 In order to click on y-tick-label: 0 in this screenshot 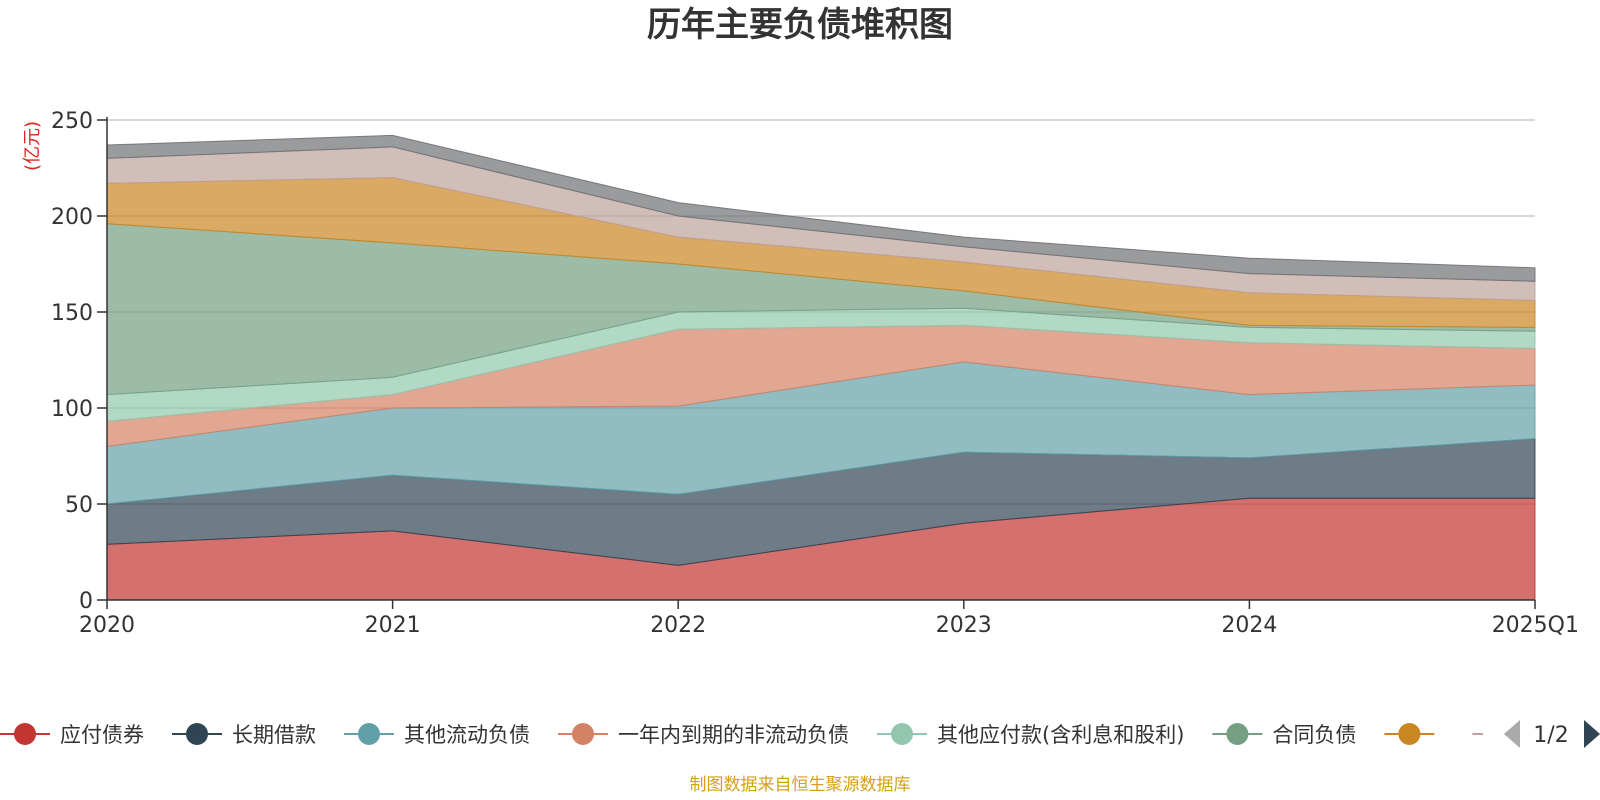, I will do `click(86, 601)`.